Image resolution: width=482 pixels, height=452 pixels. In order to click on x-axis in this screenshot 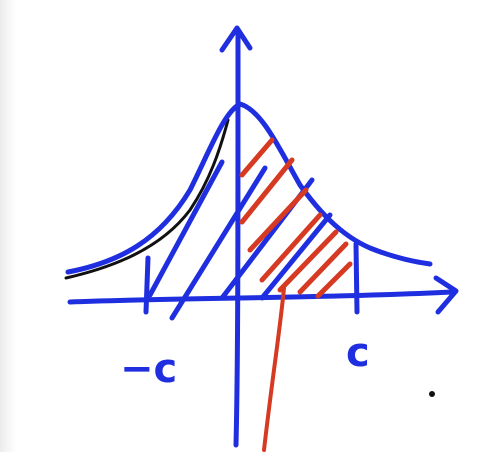, I will do `click(261, 297)`.